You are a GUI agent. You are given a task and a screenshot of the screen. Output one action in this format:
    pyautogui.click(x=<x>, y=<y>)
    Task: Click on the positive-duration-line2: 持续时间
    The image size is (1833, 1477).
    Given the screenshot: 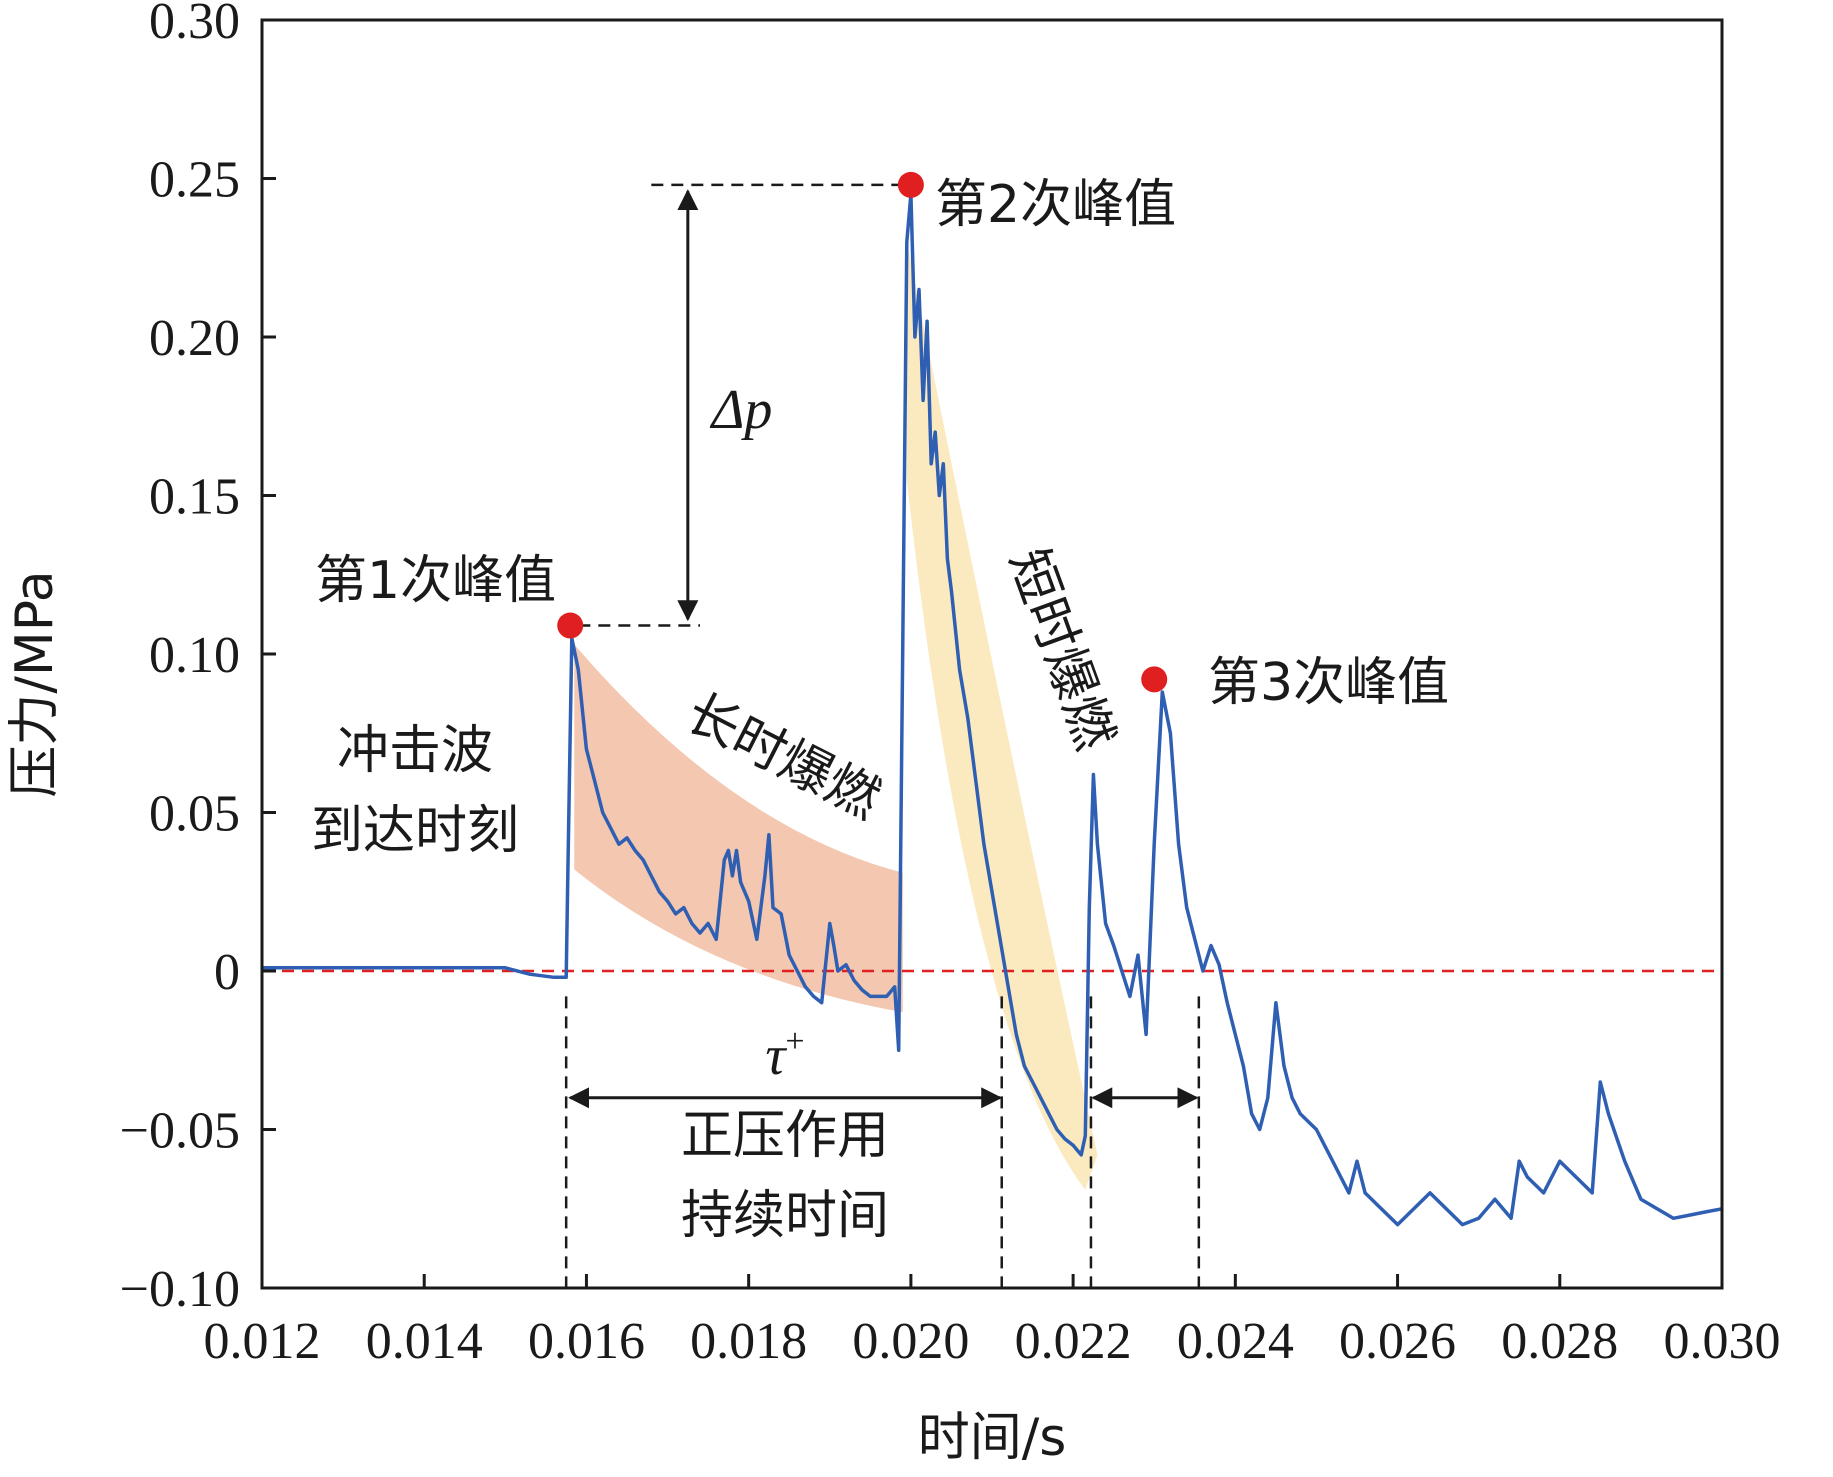 What is the action you would take?
    pyautogui.click(x=785, y=1216)
    